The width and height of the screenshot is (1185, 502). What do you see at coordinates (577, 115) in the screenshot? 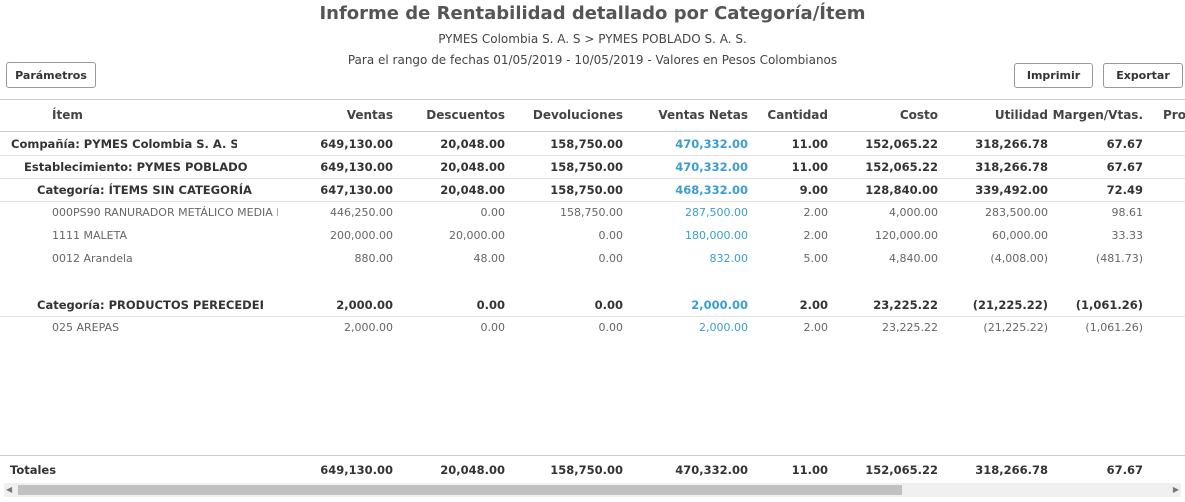
I see `column-header: Devoluciones` at bounding box center [577, 115].